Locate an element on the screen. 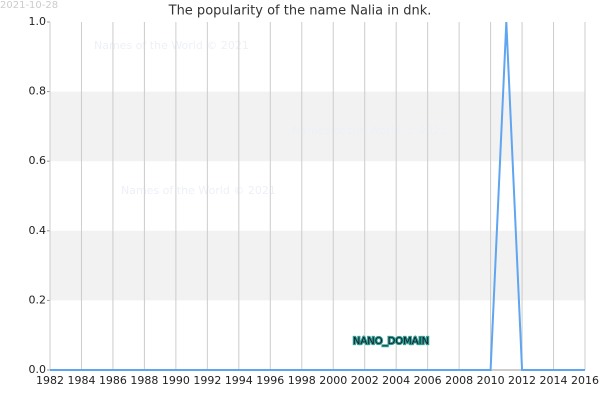 The height and width of the screenshot is (400, 600). y-tick-label: 0.2 is located at coordinates (38, 299).